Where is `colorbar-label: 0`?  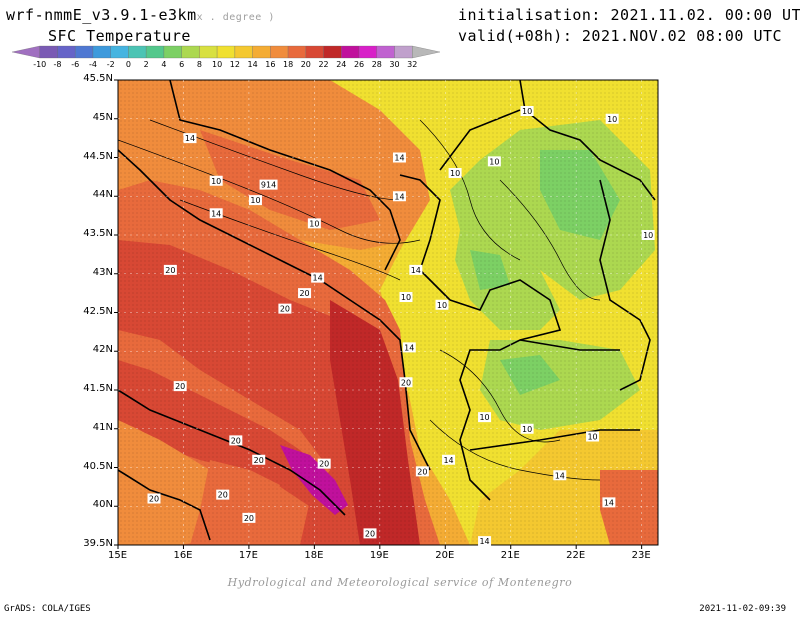
colorbar-label: 0 is located at coordinates (128, 64).